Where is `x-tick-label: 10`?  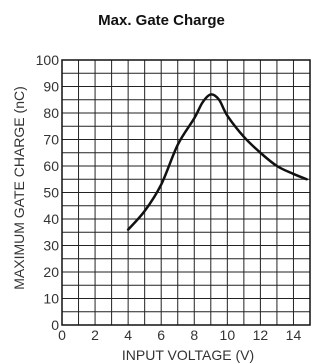
x-tick-label: 10 is located at coordinates (228, 335).